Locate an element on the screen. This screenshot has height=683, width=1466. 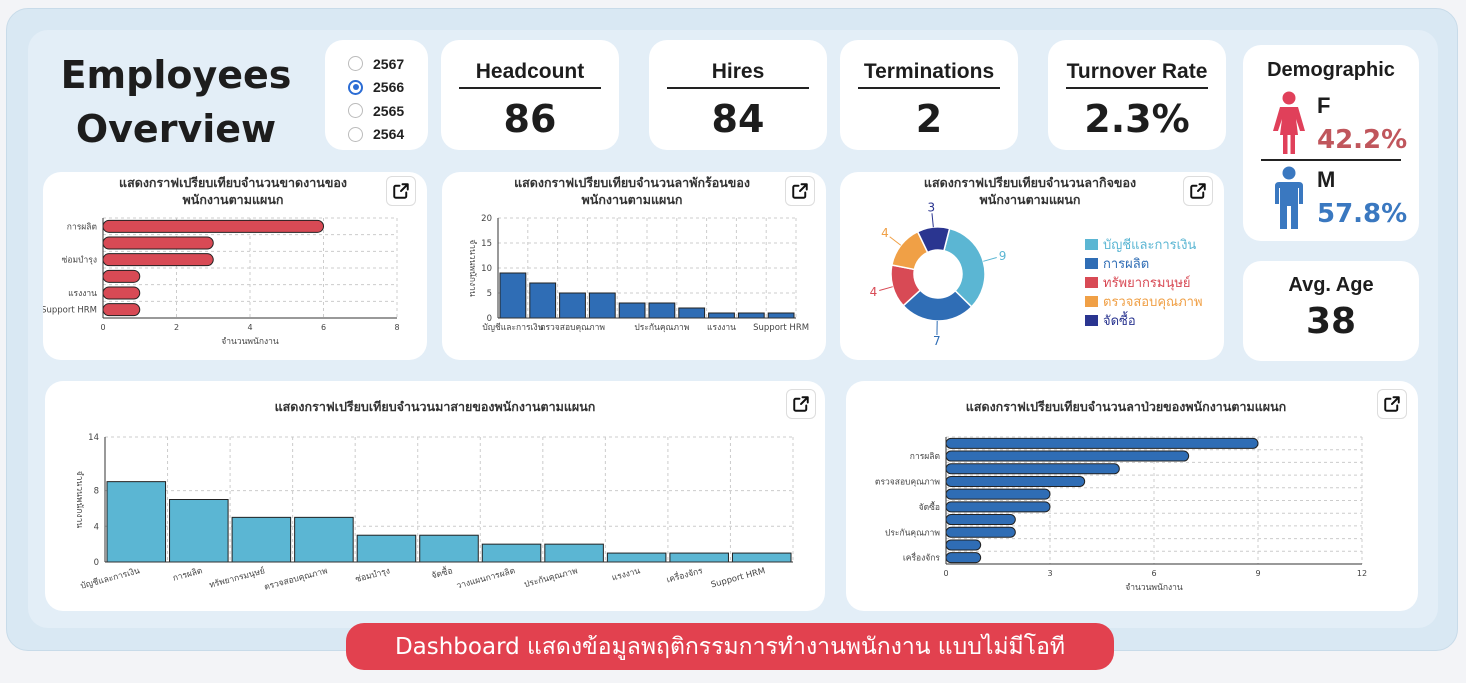
donut-slice is located at coordinates (933, 240).